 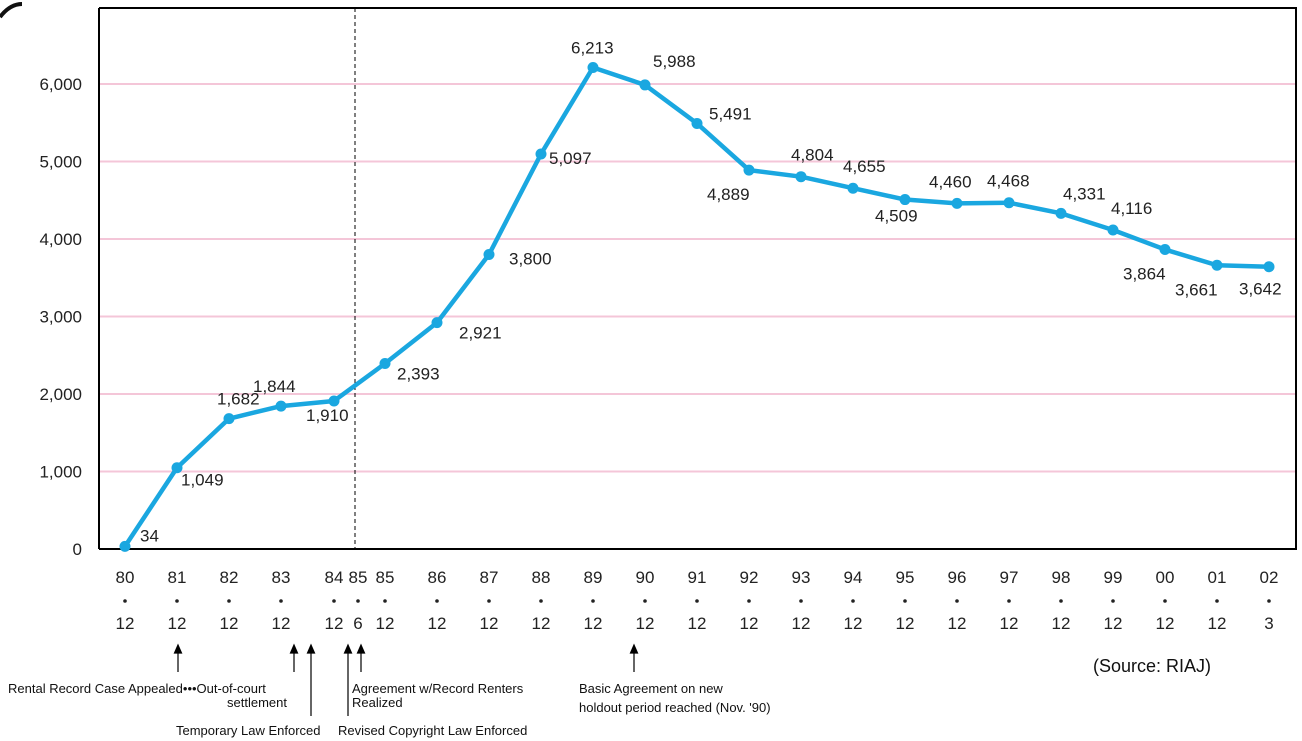 What do you see at coordinates (77, 549) in the screenshot?
I see `y-tick-label: 0` at bounding box center [77, 549].